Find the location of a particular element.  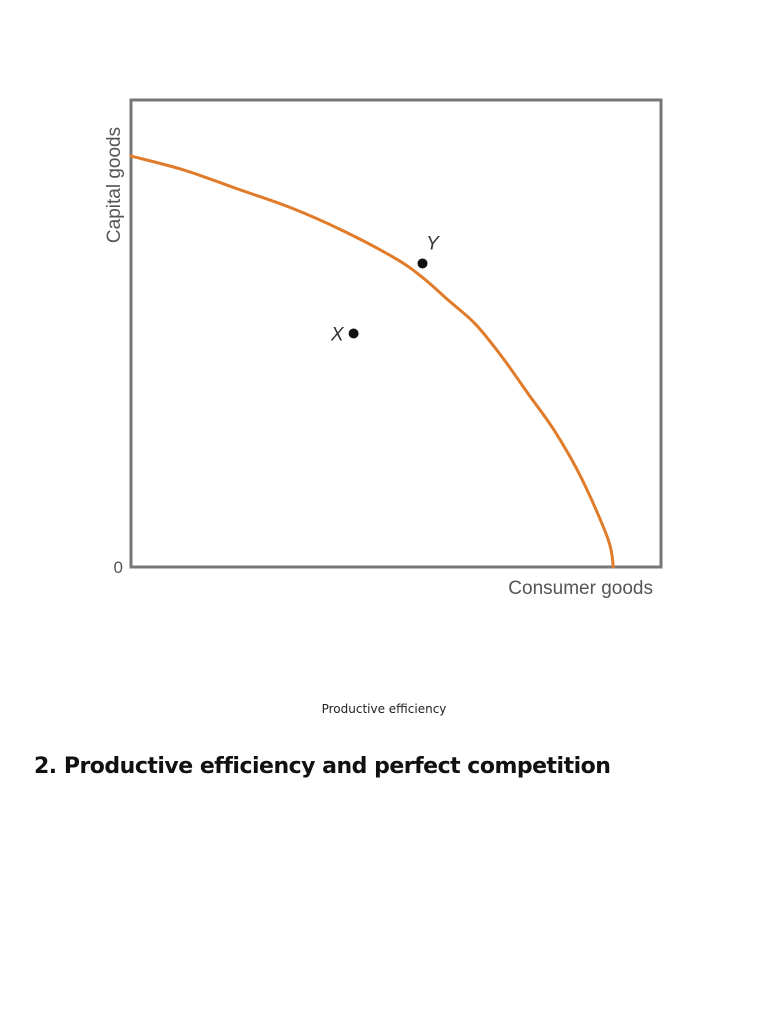

figure-caption: Productive efficiency is located at coordinates (384, 709).